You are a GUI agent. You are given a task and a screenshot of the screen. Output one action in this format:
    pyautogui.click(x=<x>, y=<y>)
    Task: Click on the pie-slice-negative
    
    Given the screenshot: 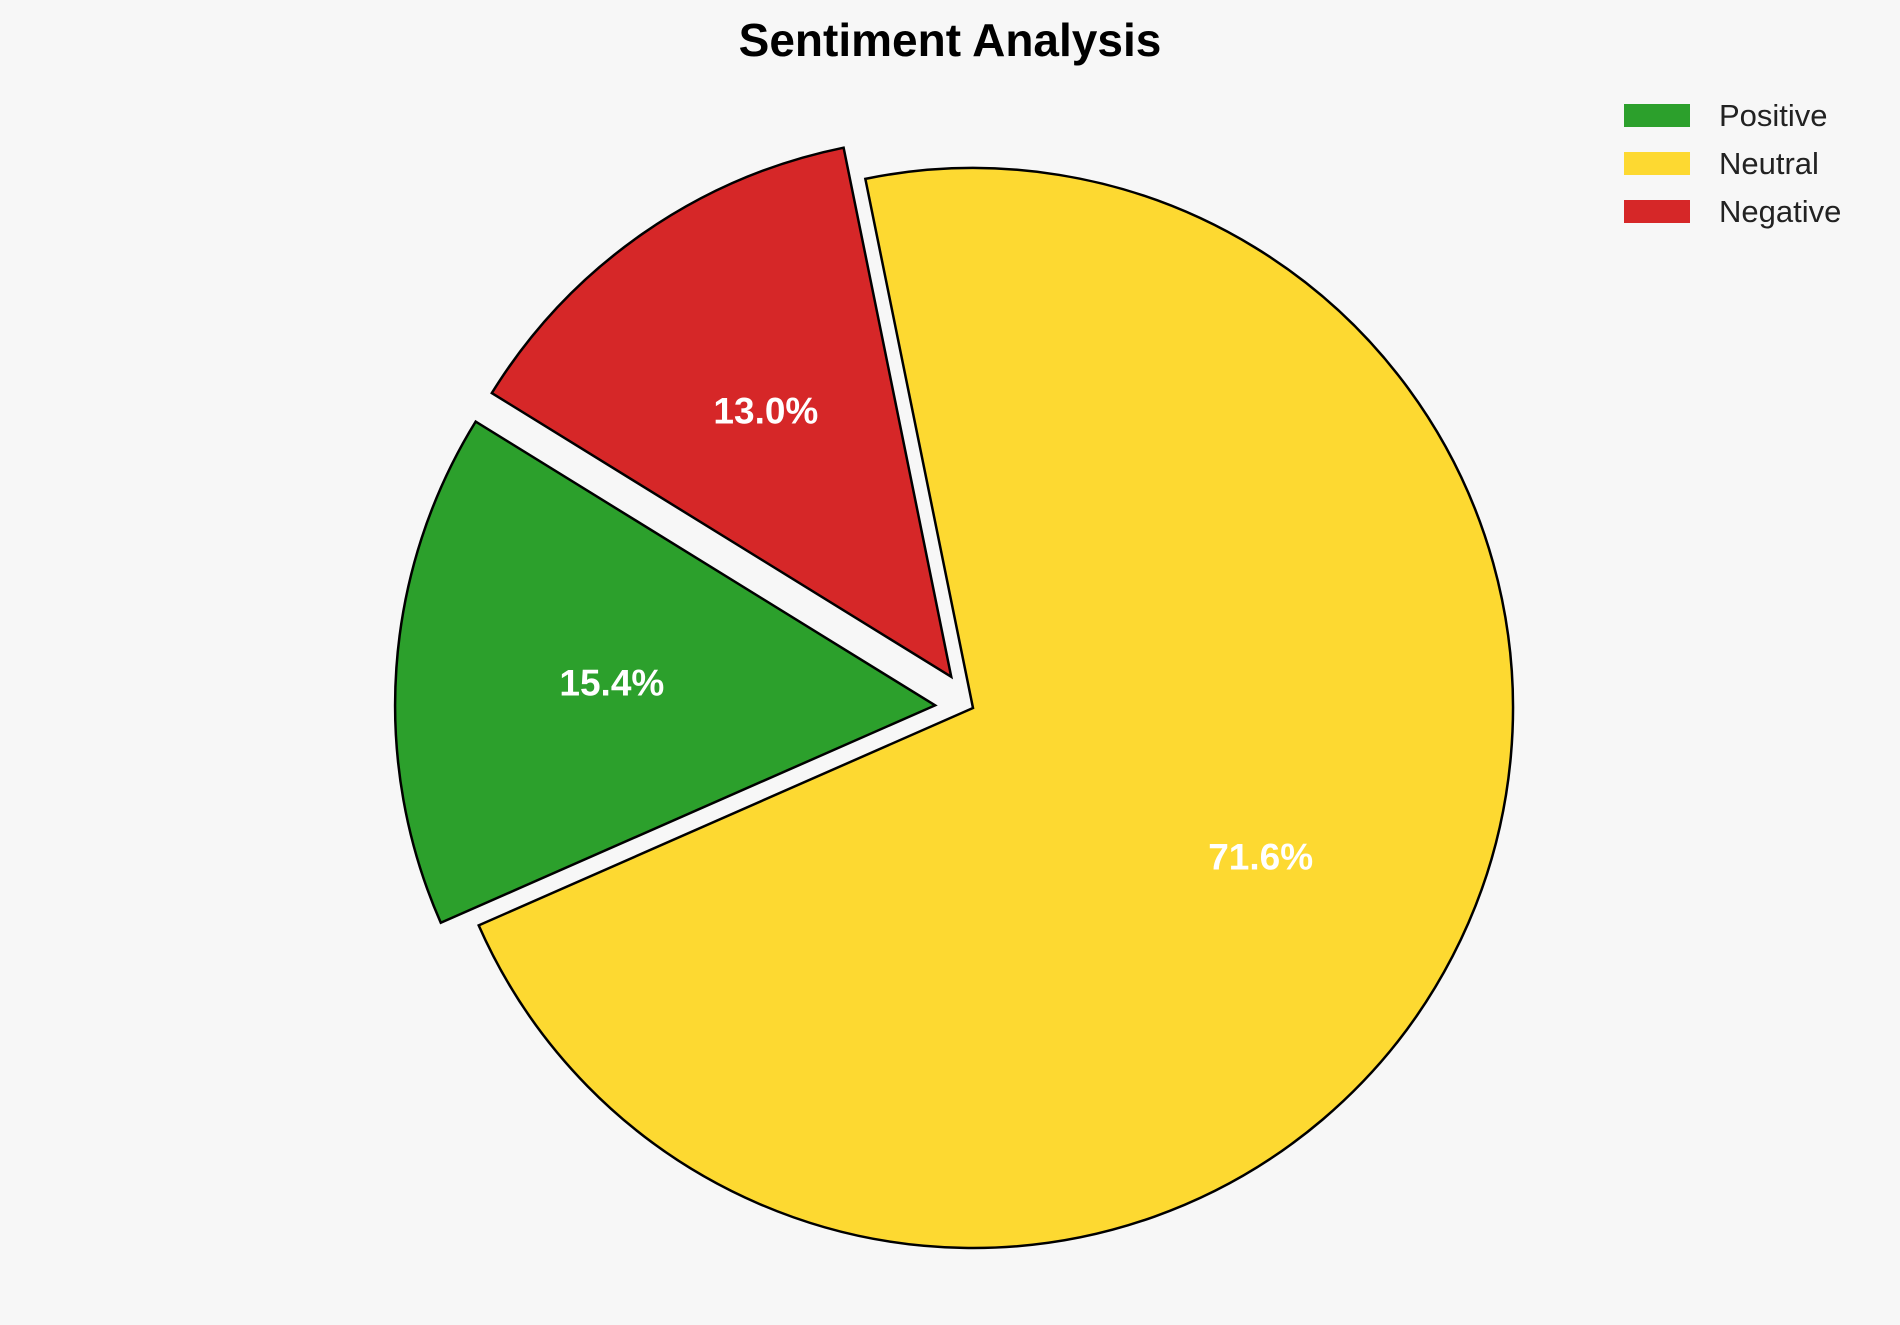 What is the action you would take?
    pyautogui.click(x=722, y=413)
    